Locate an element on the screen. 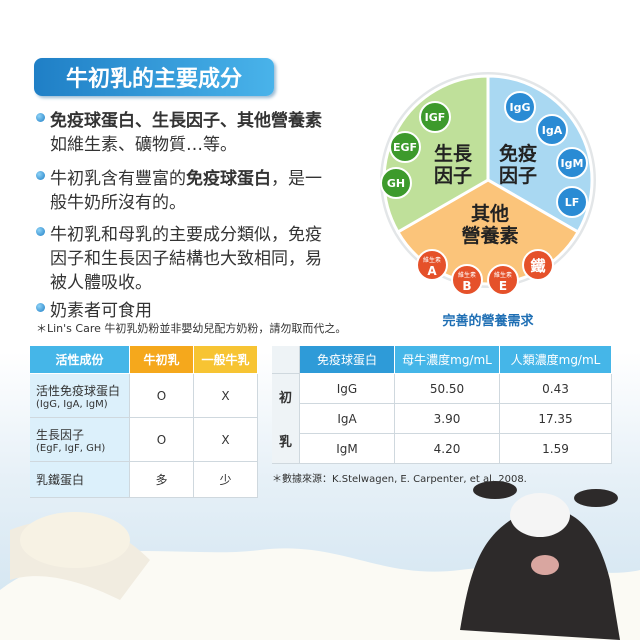 The image size is (640, 640). bubble-label: IgM is located at coordinates (572, 163).